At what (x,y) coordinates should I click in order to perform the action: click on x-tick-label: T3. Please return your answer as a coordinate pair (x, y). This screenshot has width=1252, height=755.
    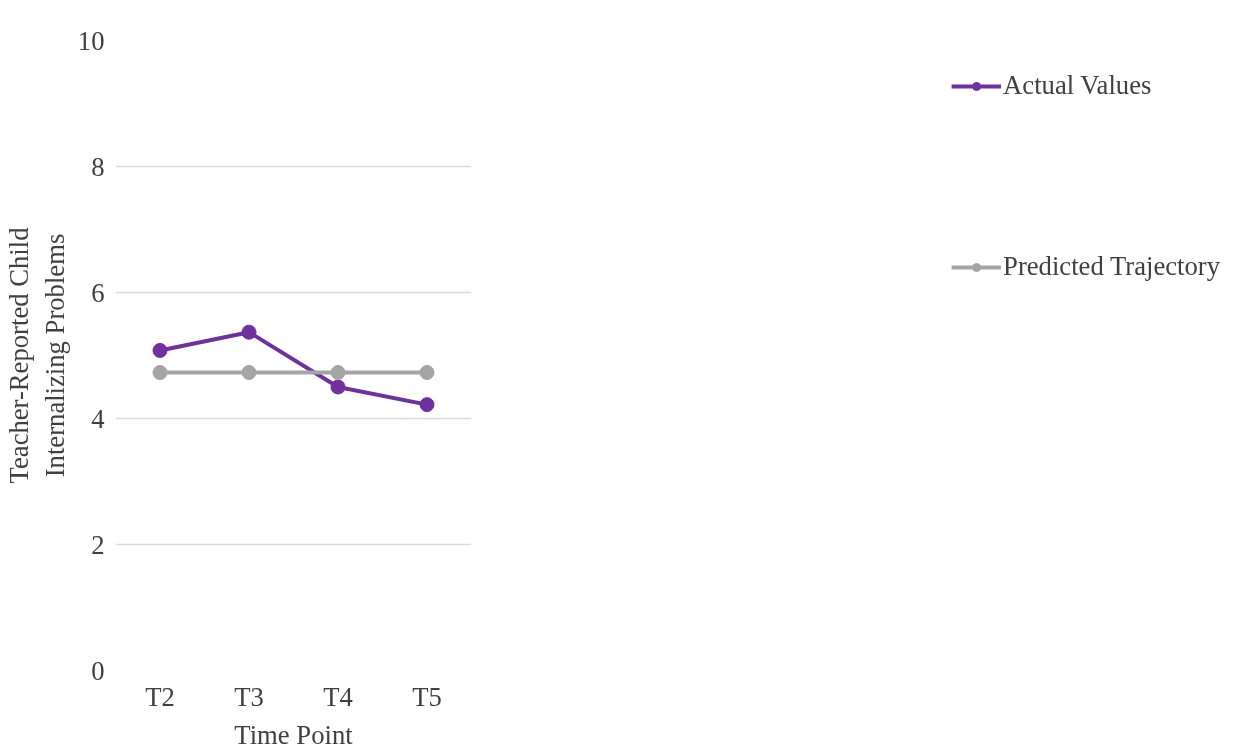
    Looking at the image, I should click on (249, 696).